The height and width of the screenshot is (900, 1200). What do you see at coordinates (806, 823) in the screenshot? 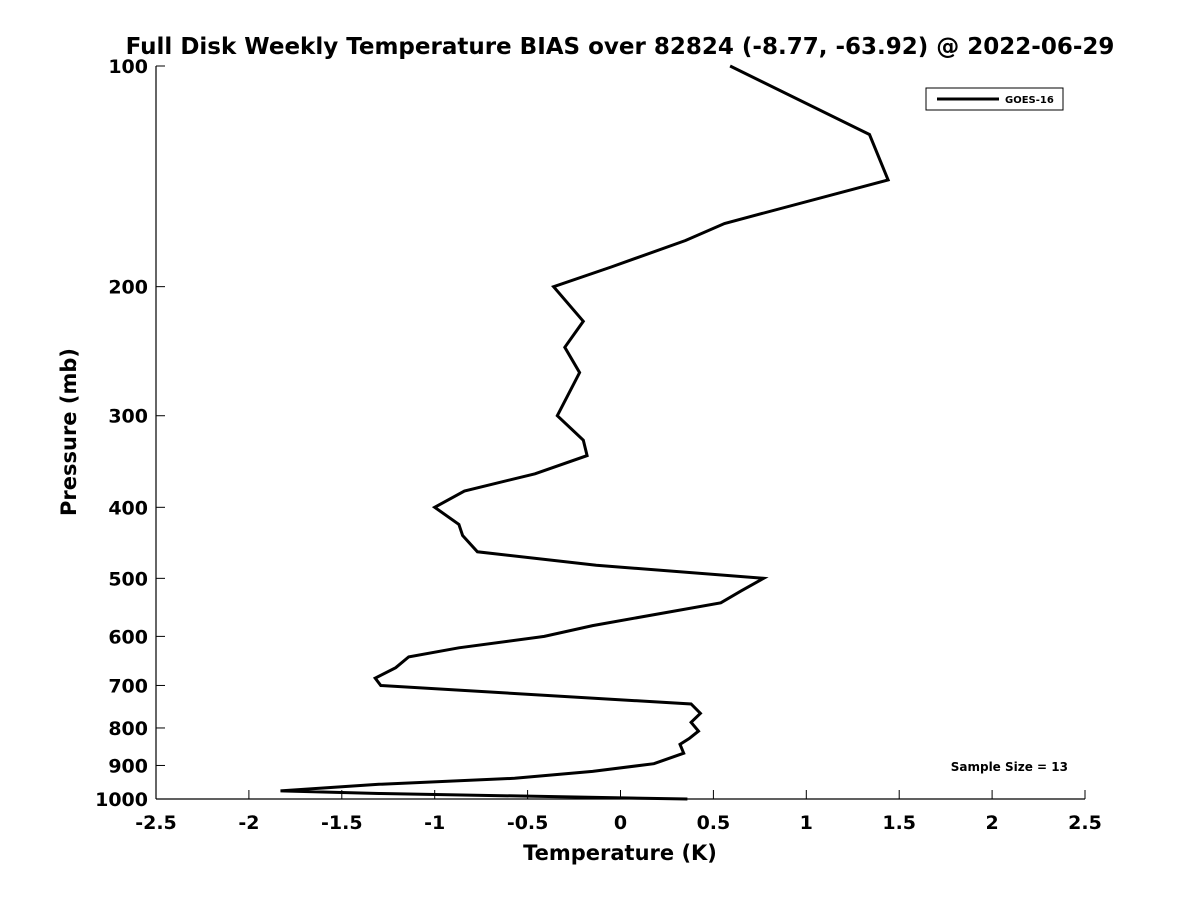
I see `x-tick-label: 1` at bounding box center [806, 823].